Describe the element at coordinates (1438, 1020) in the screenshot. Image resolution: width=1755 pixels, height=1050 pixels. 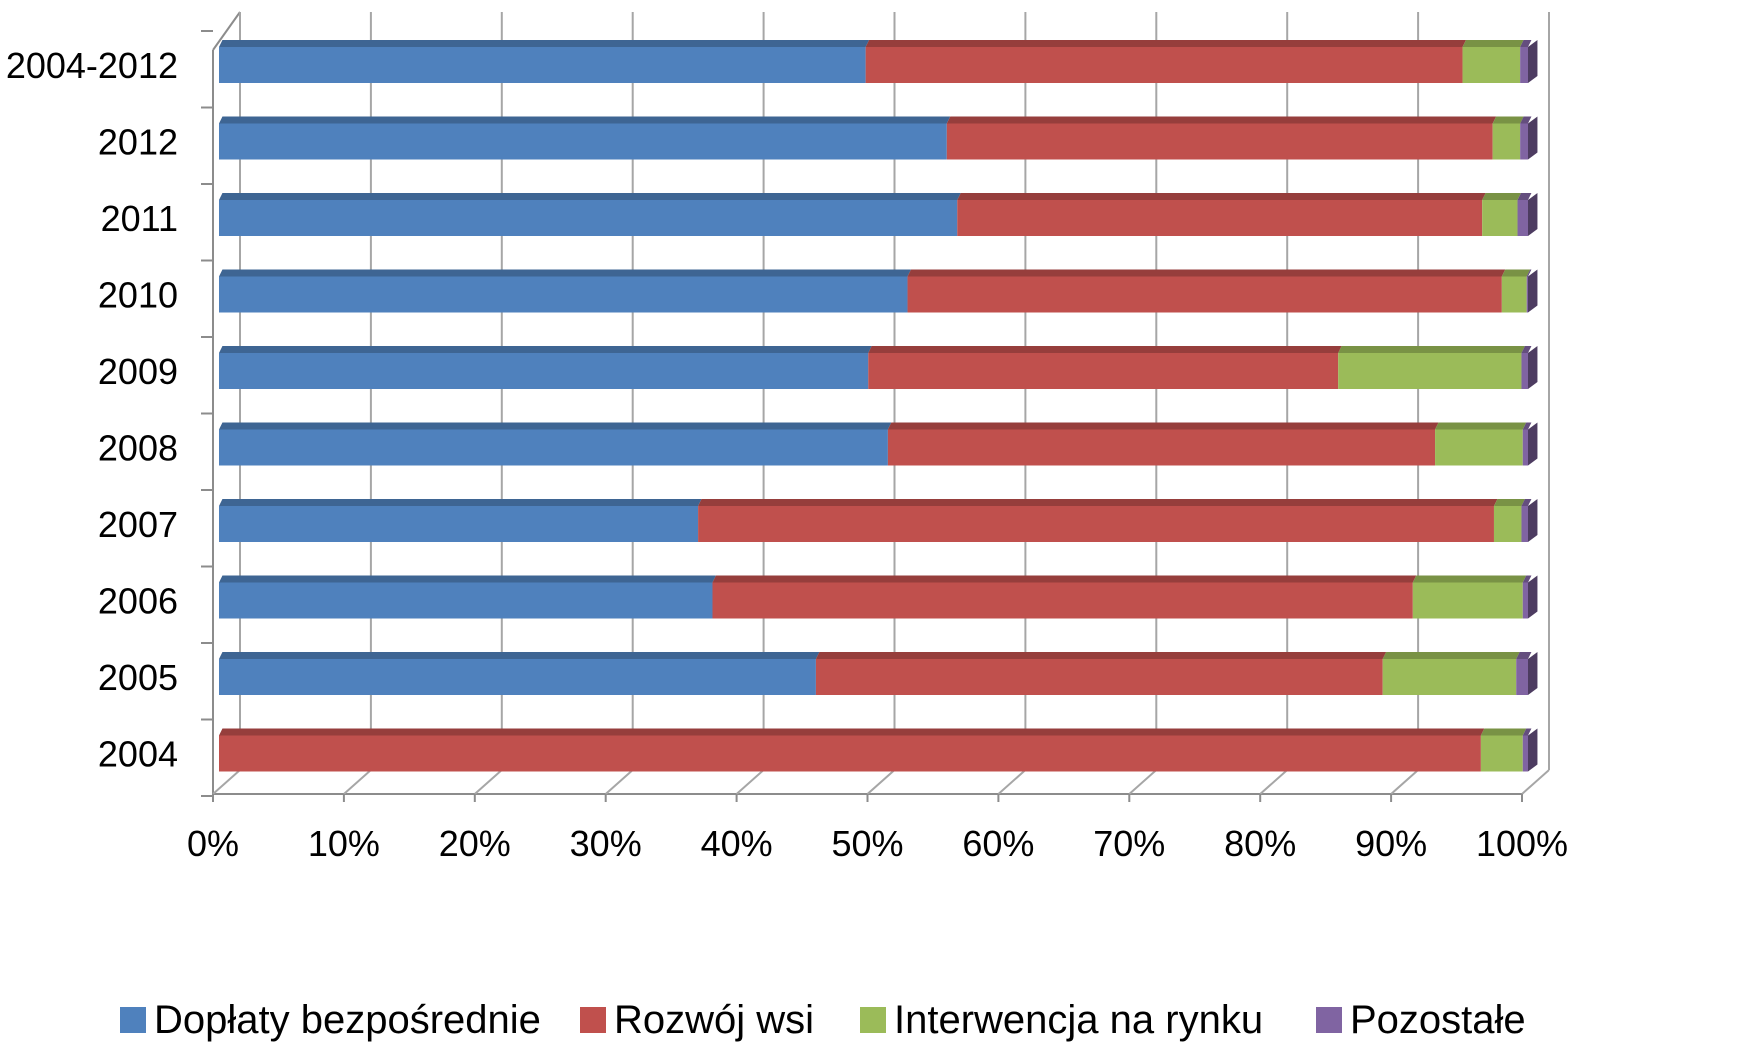
I see `legend-label: Pozostałe` at that location.